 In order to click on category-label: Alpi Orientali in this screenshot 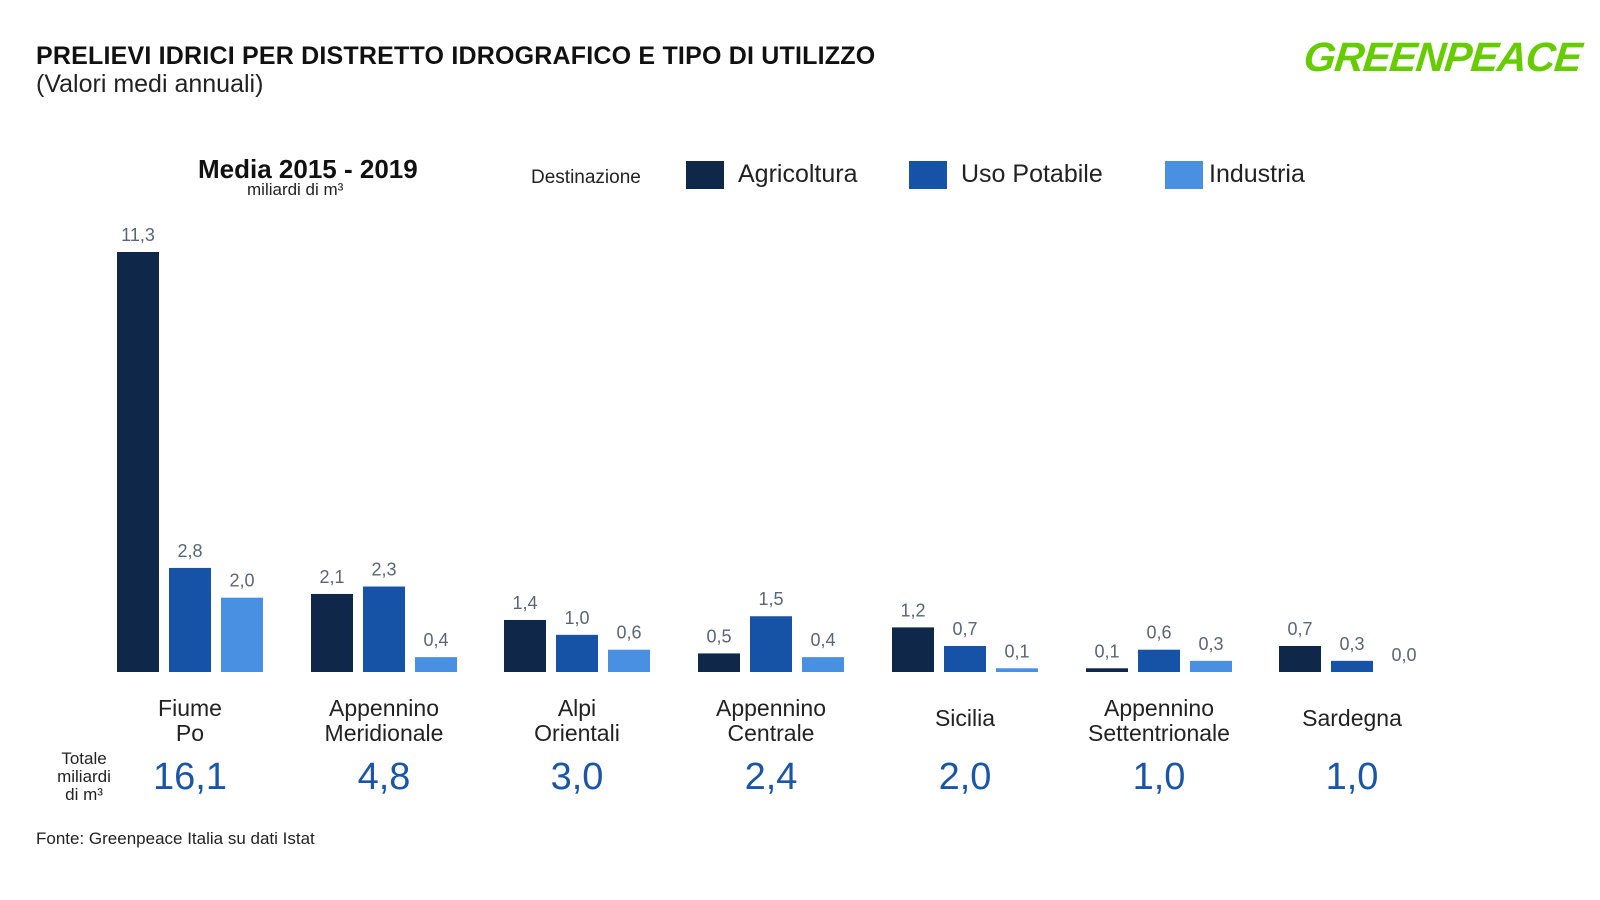, I will do `click(577, 721)`.